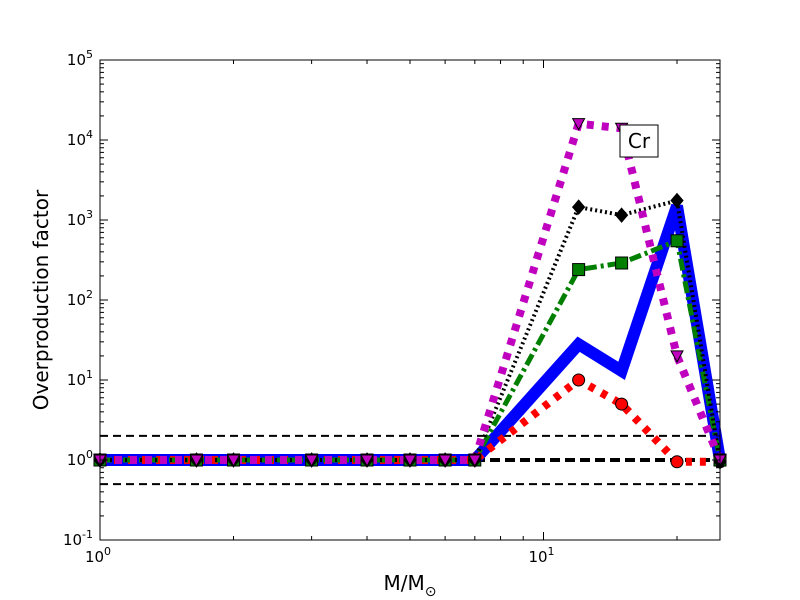 Image resolution: width=800 pixels, height=600 pixels. Describe the element at coordinates (80, 138) in the screenshot. I see `y-tick-label: 10⁴` at that location.